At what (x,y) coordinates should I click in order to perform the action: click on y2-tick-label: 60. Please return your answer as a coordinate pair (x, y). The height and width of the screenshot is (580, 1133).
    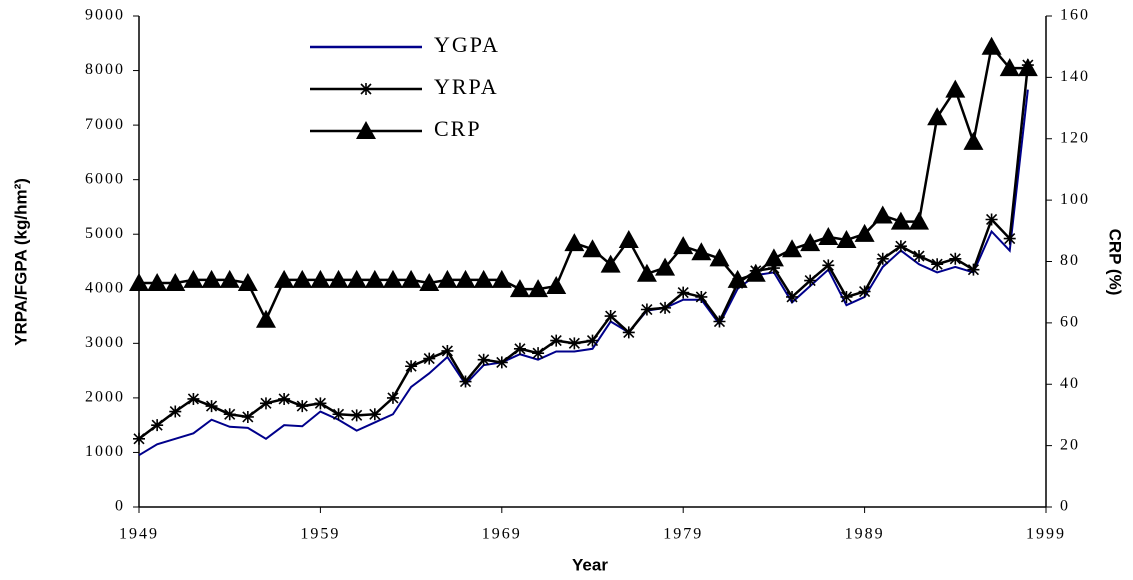
    Looking at the image, I should click on (1070, 322).